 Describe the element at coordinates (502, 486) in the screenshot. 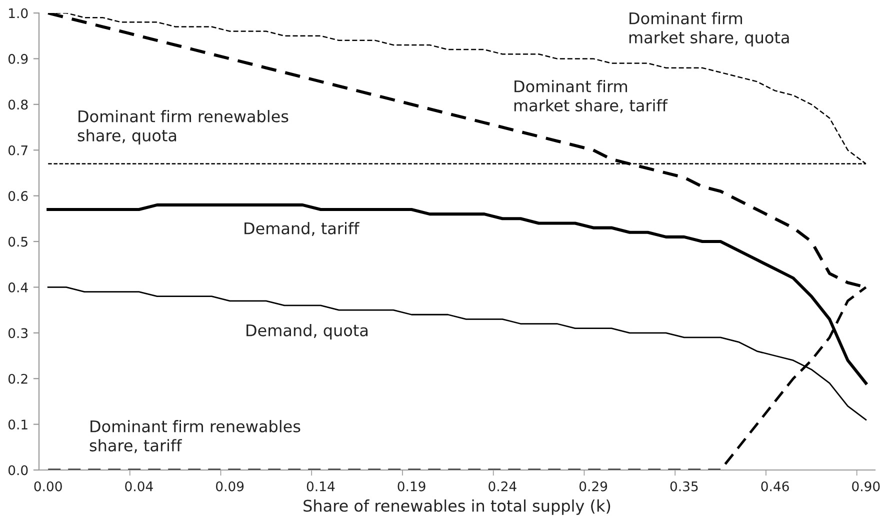

I see `x-tick-label: 0.24` at that location.